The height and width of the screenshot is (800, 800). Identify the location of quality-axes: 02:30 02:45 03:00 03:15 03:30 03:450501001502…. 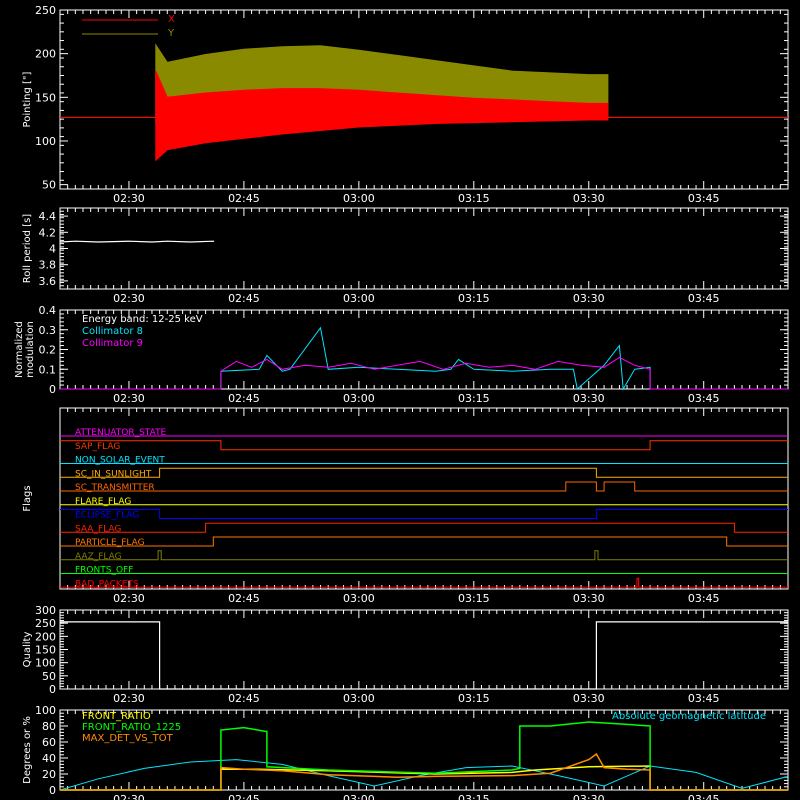
(412, 654).